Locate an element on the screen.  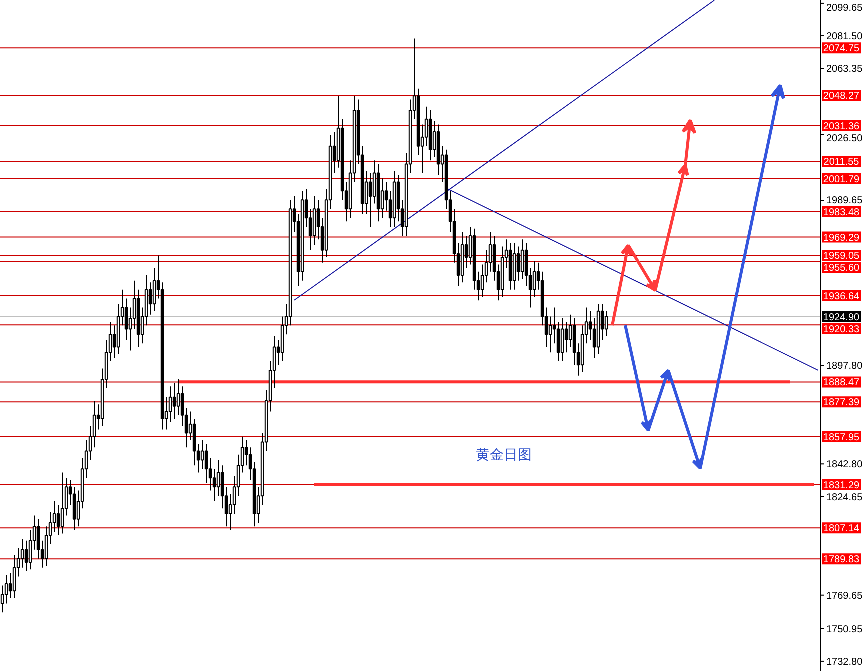
y-tick-label: 1989.65 is located at coordinates (844, 200).